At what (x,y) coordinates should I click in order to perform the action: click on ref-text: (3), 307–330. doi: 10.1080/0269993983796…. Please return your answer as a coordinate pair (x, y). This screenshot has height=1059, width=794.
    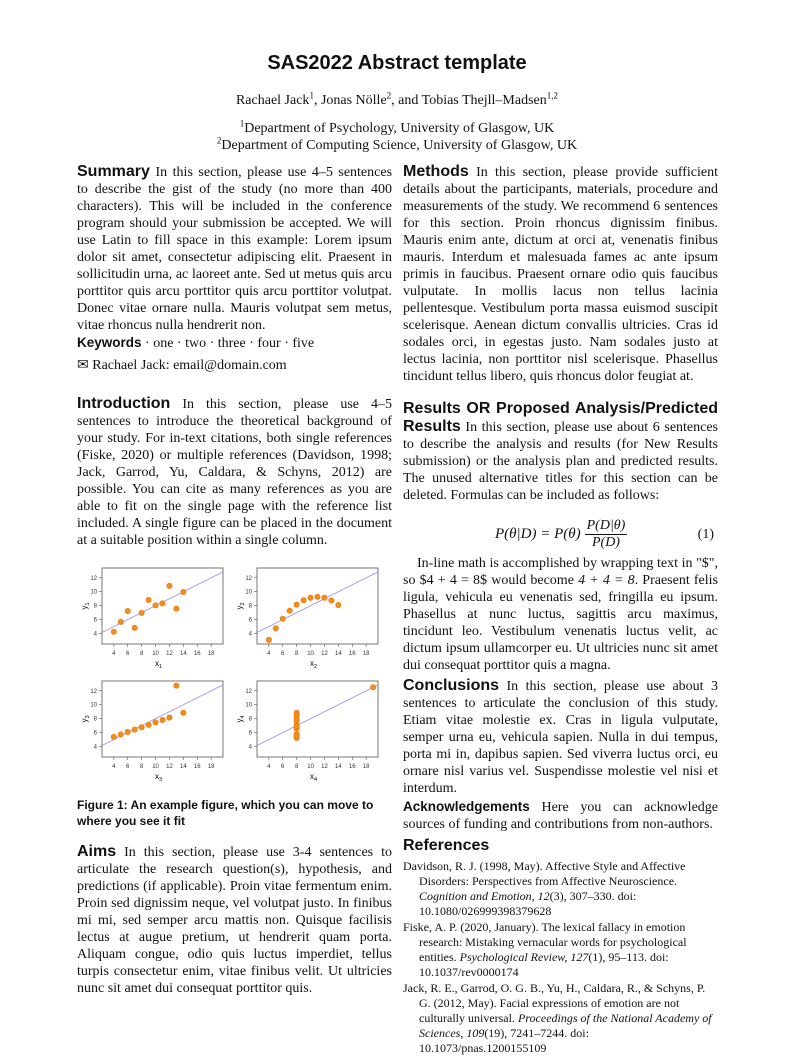
    Looking at the image, I should click on (528, 903).